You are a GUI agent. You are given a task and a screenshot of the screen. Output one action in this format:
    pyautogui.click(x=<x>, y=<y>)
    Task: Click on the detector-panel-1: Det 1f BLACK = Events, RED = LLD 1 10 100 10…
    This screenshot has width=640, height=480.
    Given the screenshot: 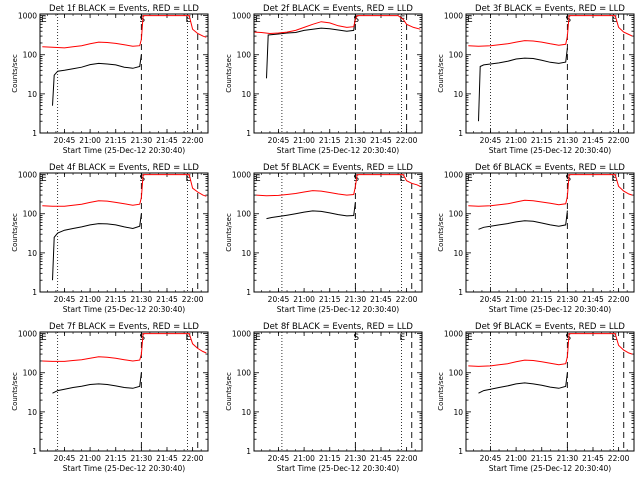 What is the action you would take?
    pyautogui.click(x=110, y=79)
    